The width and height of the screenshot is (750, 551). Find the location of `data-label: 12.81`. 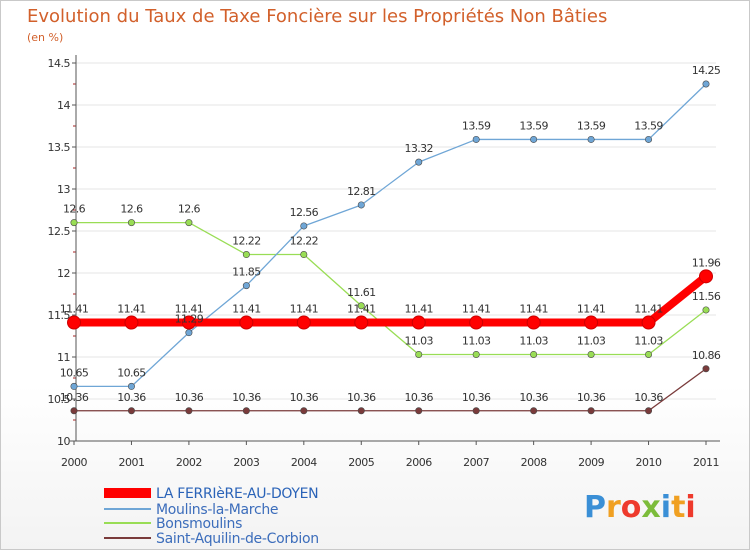

data-label: 12.81 is located at coordinates (361, 191).